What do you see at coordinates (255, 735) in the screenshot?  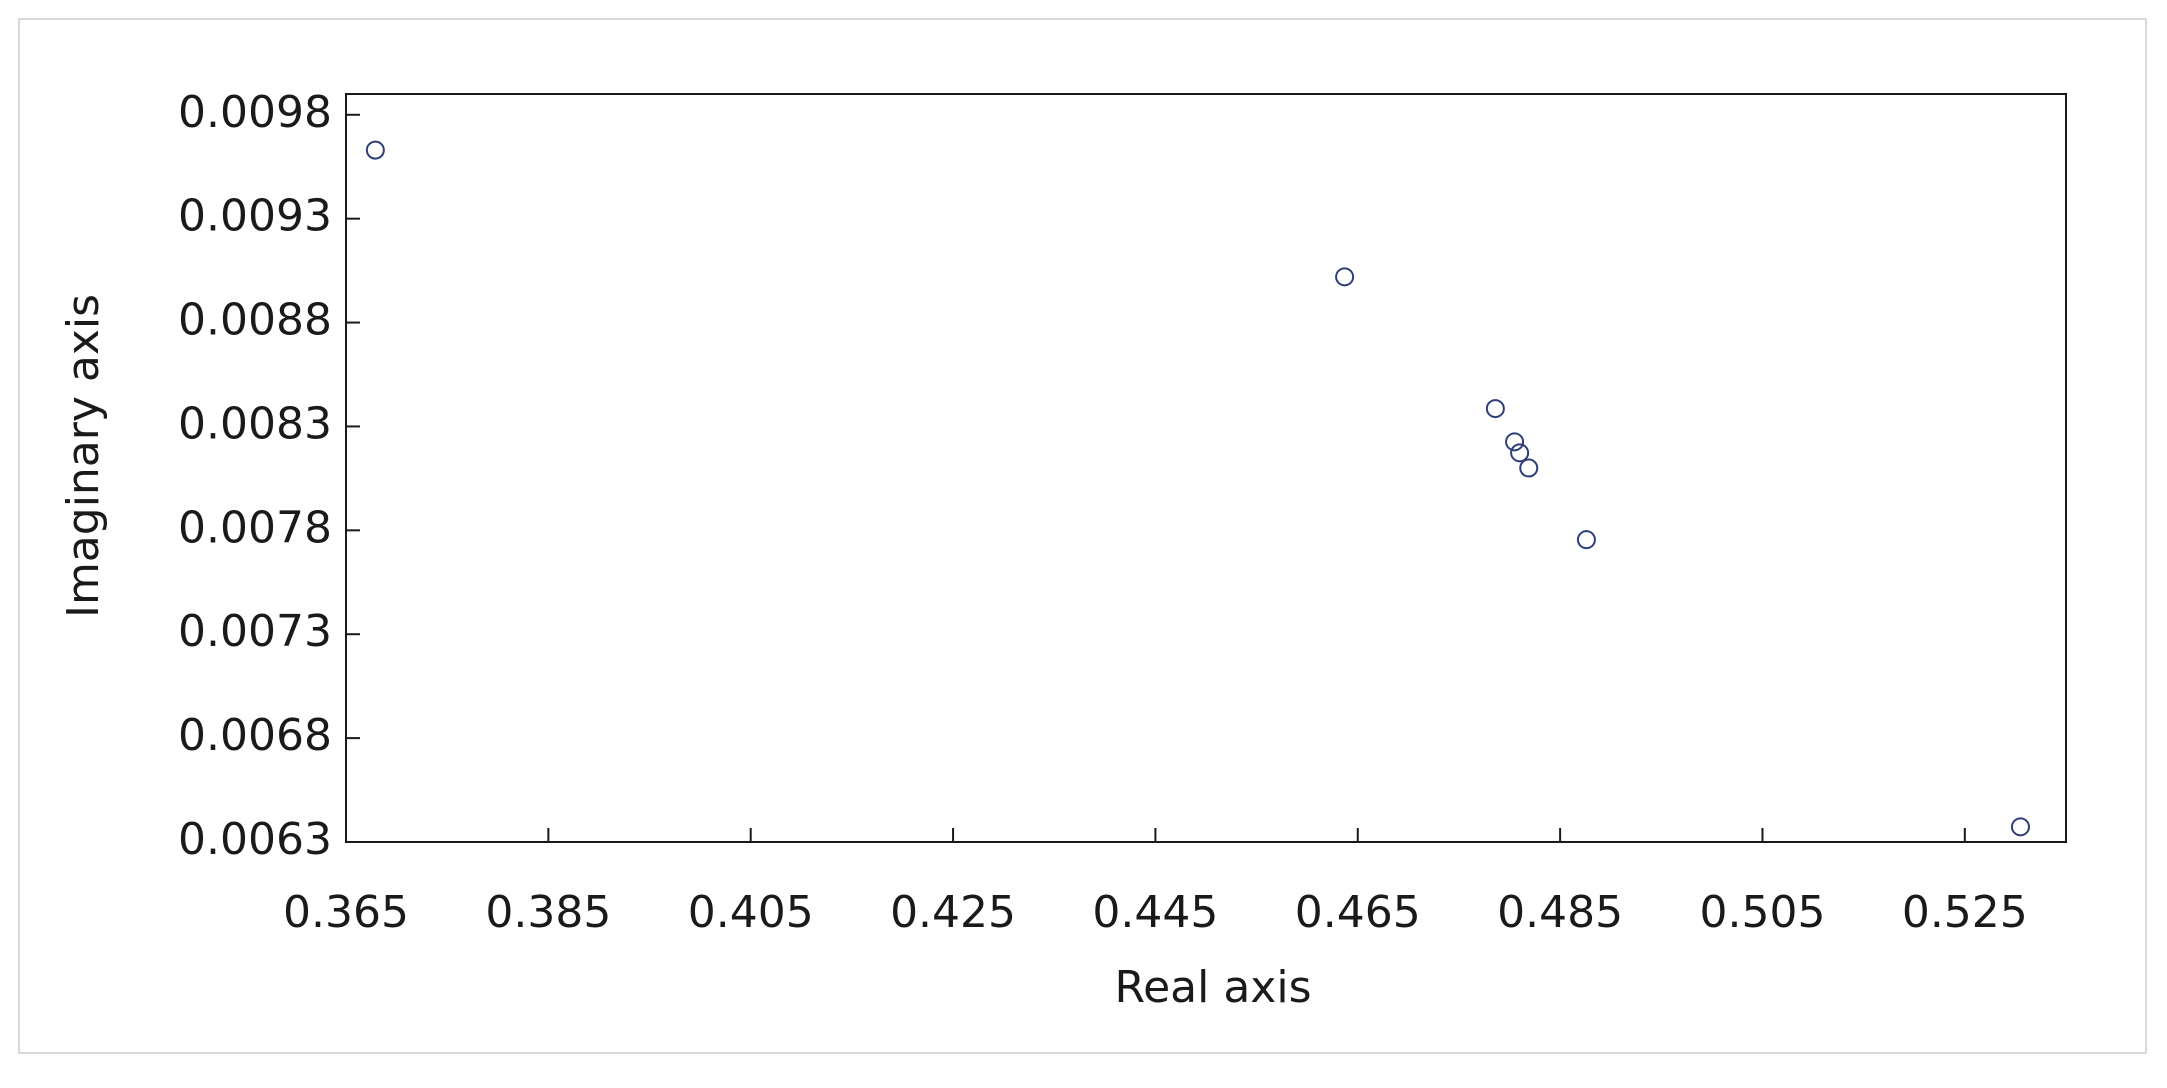 I see `y-tick-label: 0.0068` at bounding box center [255, 735].